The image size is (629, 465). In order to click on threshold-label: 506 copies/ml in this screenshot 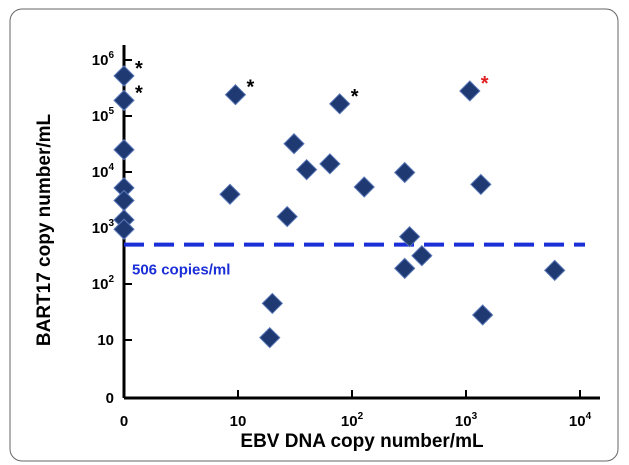, I will do `click(181, 270)`.